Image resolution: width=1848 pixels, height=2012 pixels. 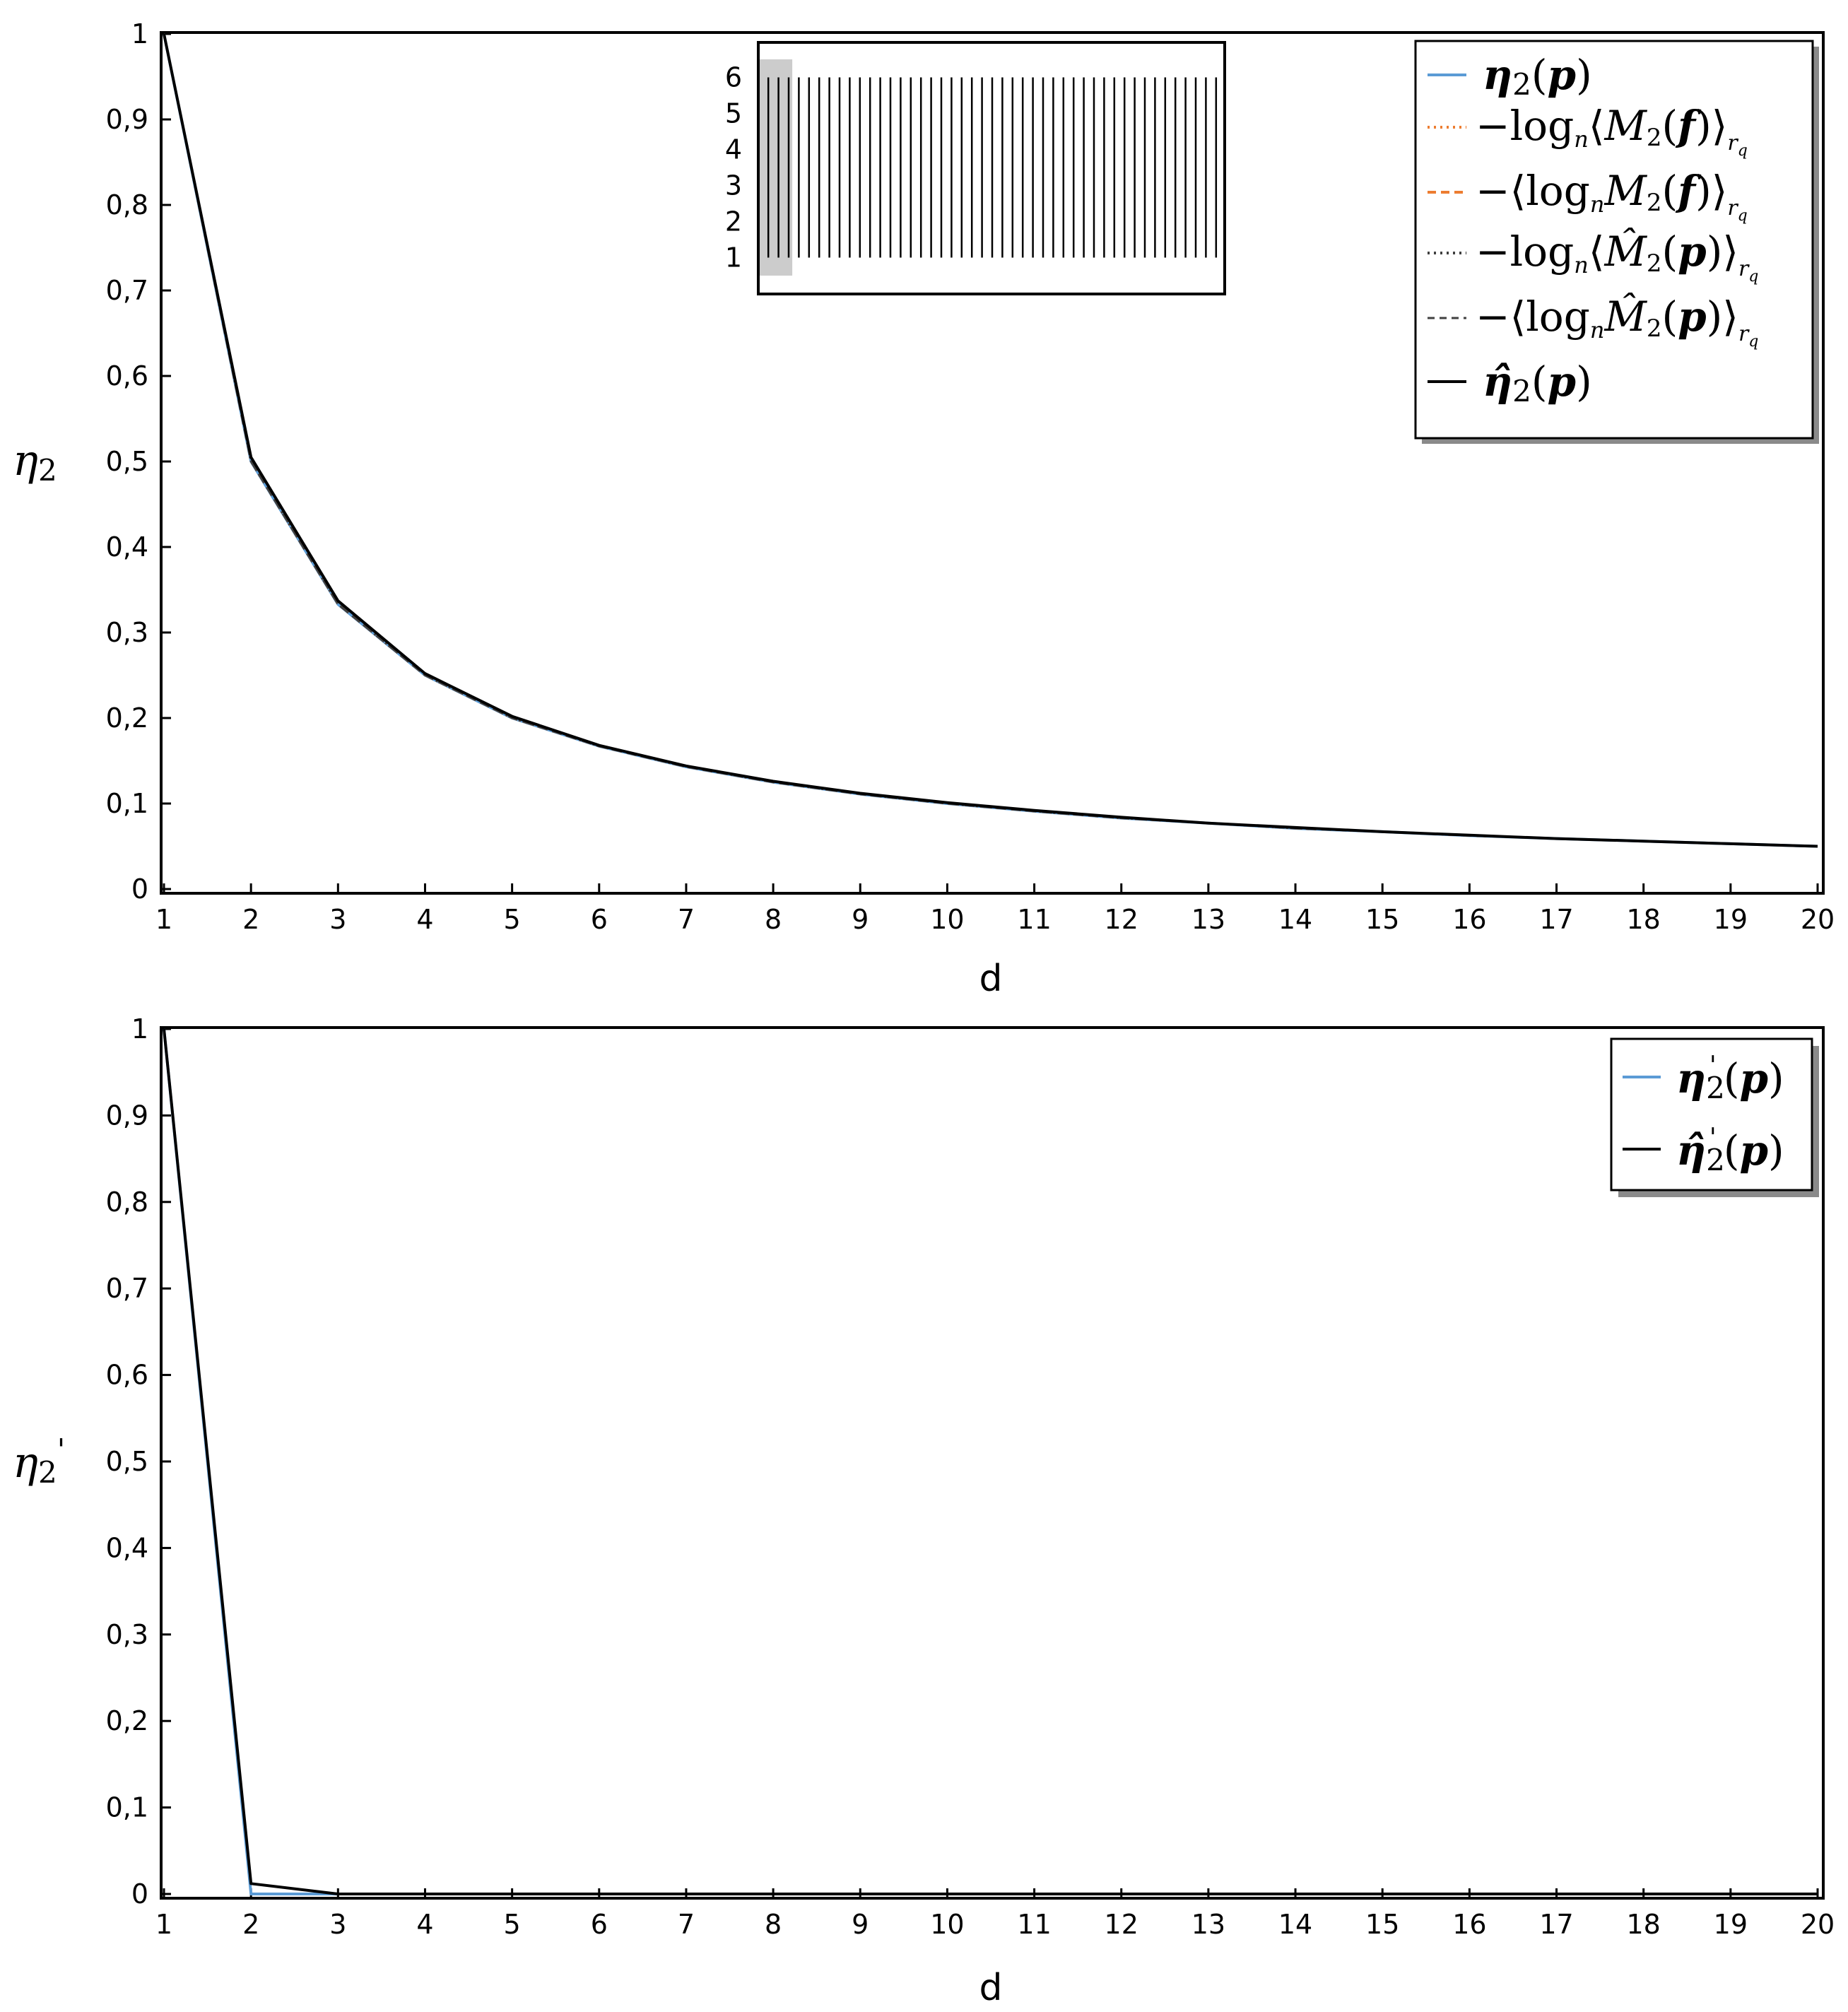 I want to click on inset-y-tick-labels: 1 2 3 4 5 6, so click(x=733, y=168).